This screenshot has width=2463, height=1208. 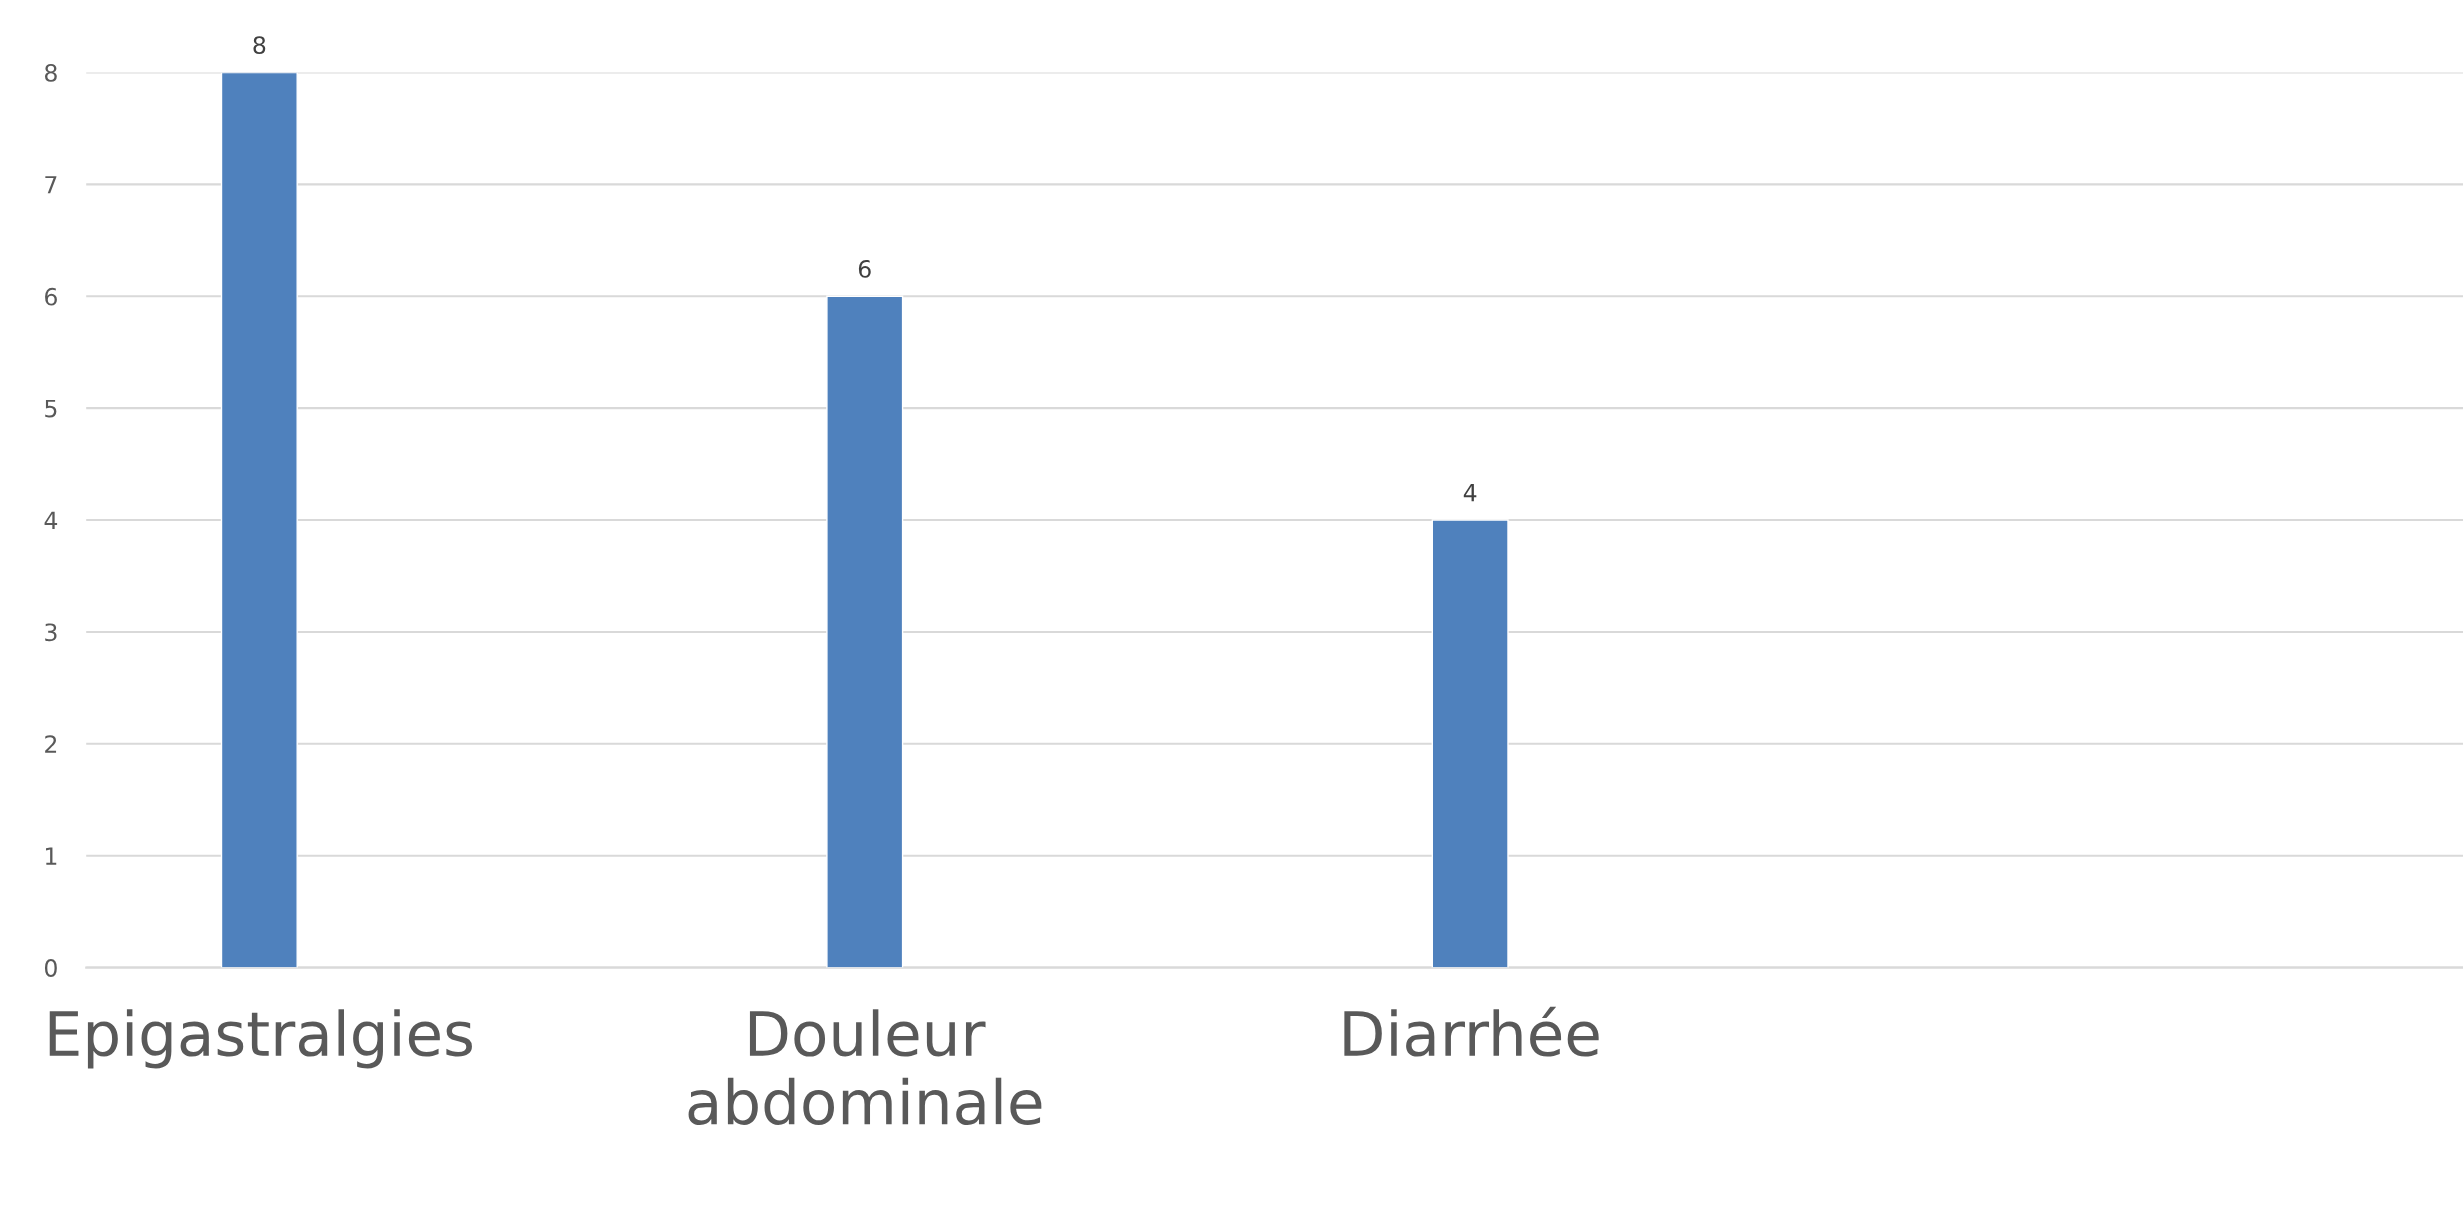 I want to click on y-tick-label: 1, so click(x=51, y=856).